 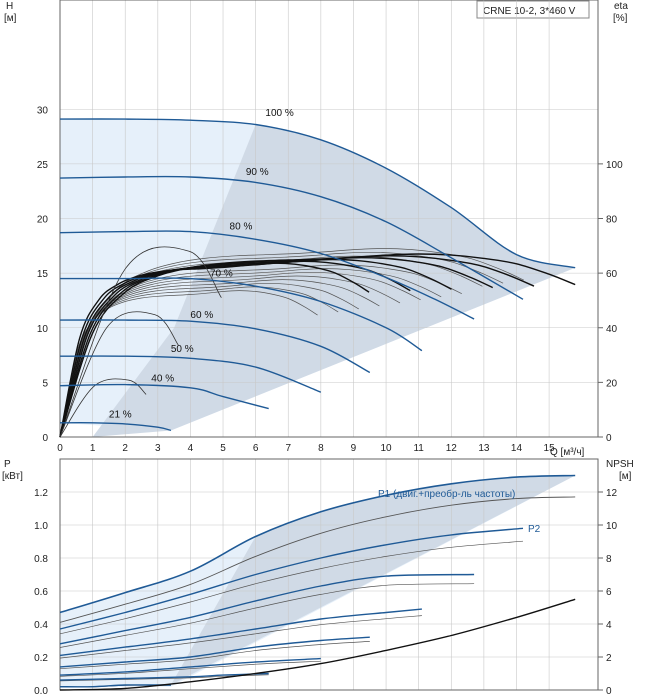 I want to click on chart-title-box, so click(x=533, y=9).